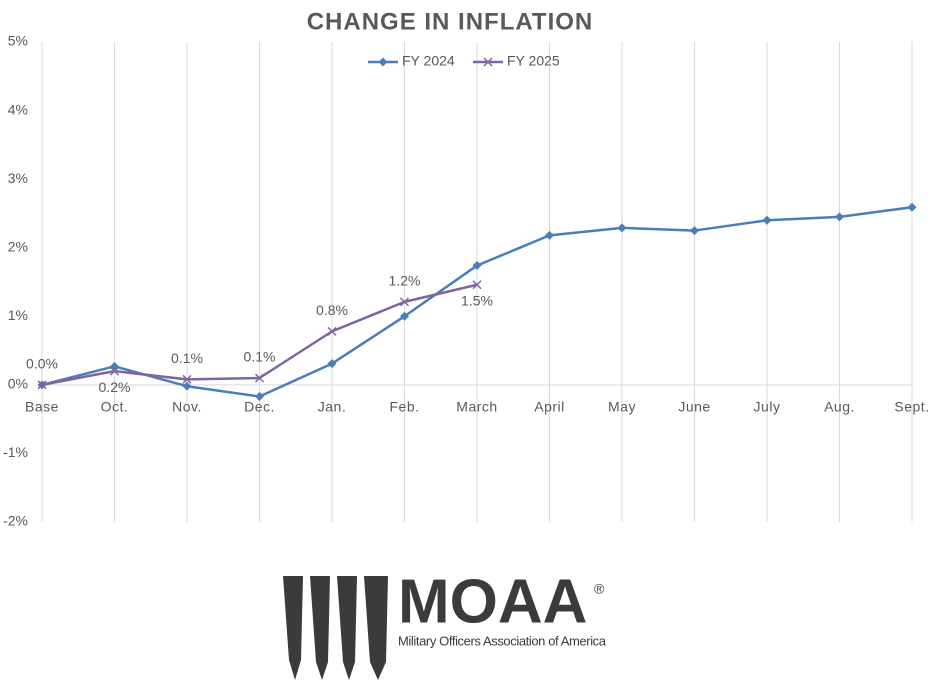  I want to click on y-tick-label: 2%, so click(18, 246).